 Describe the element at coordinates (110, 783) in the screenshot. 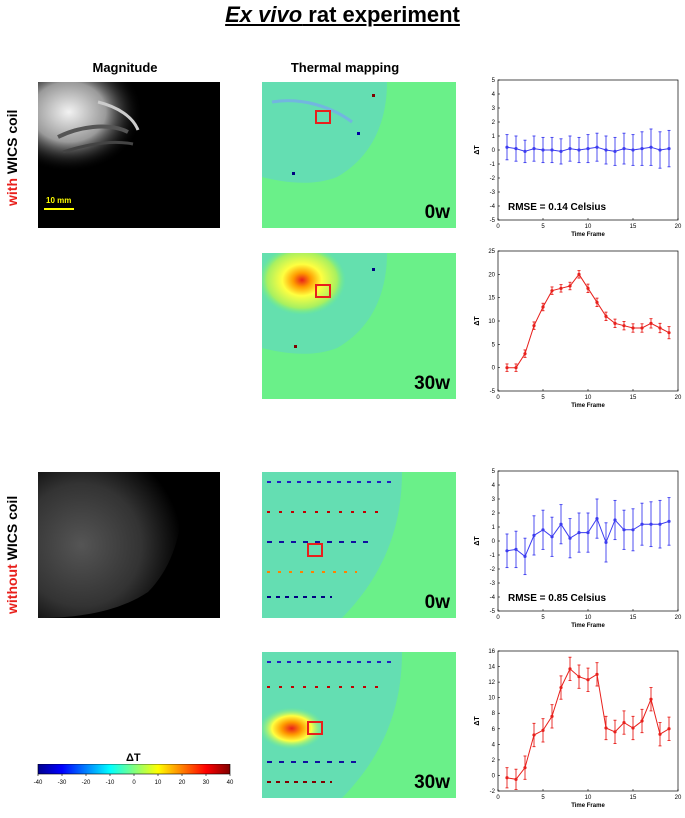

I see `colorbar-tick-label: -10` at that location.